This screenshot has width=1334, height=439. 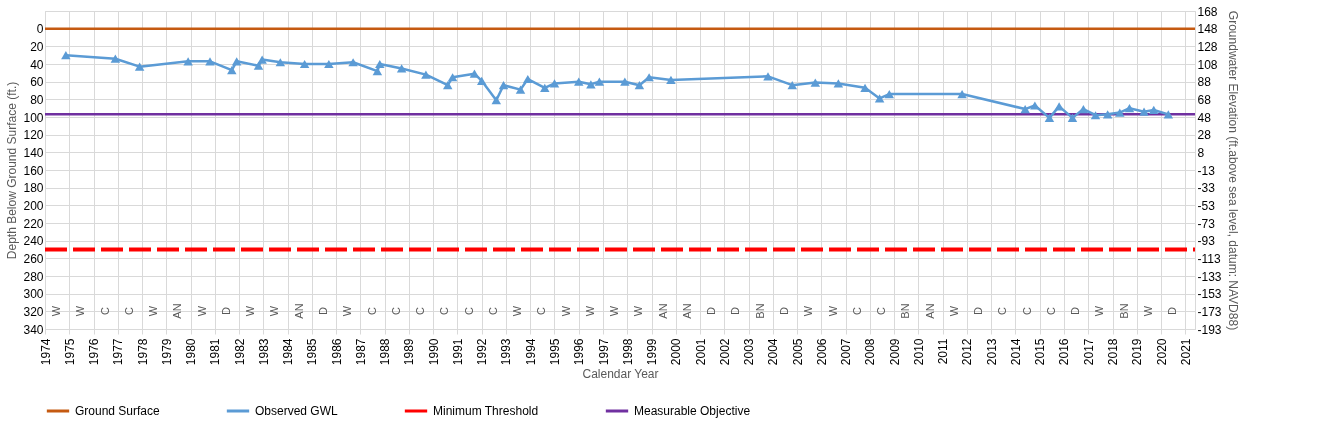 What do you see at coordinates (676, 352) in the screenshot?
I see `x-tick-label: 2000` at bounding box center [676, 352].